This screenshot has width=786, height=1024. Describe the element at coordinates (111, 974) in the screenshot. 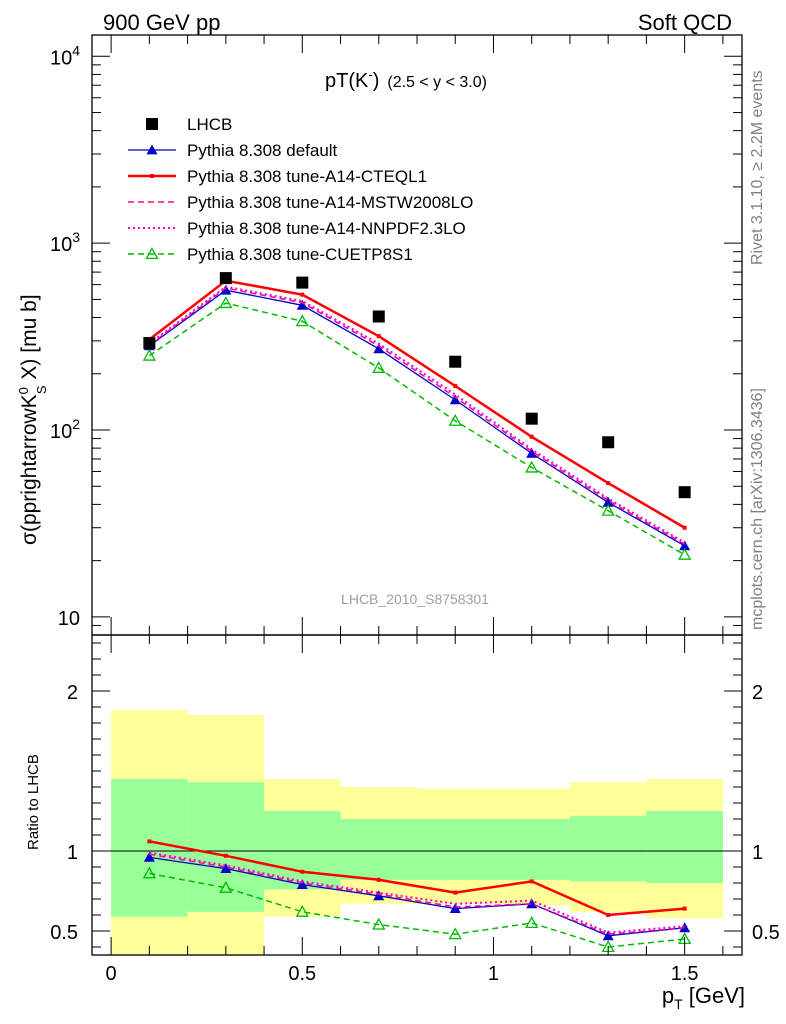

I see `x-tick-label: 0` at that location.